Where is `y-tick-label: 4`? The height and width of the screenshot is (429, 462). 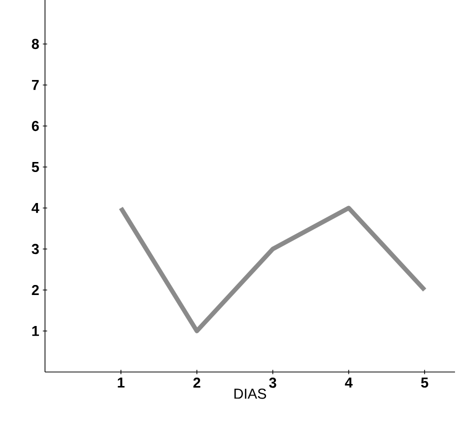 y-tick-label: 4 is located at coordinates (36, 208).